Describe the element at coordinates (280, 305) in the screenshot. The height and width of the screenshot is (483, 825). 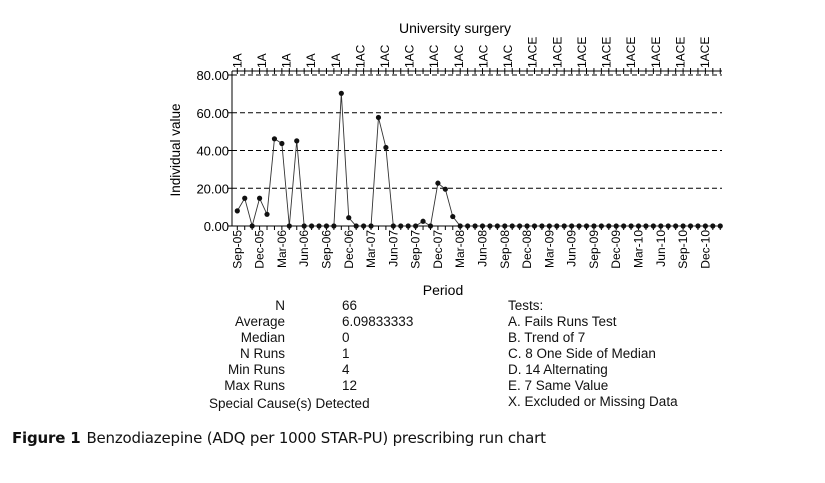
I see `stat-label: N` at that location.